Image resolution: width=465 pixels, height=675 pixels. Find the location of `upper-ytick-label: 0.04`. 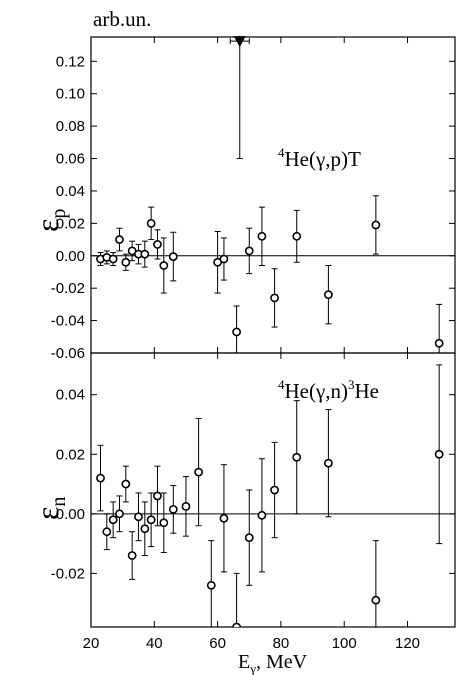

upper-ytick-label: 0.04 is located at coordinates (70, 191).